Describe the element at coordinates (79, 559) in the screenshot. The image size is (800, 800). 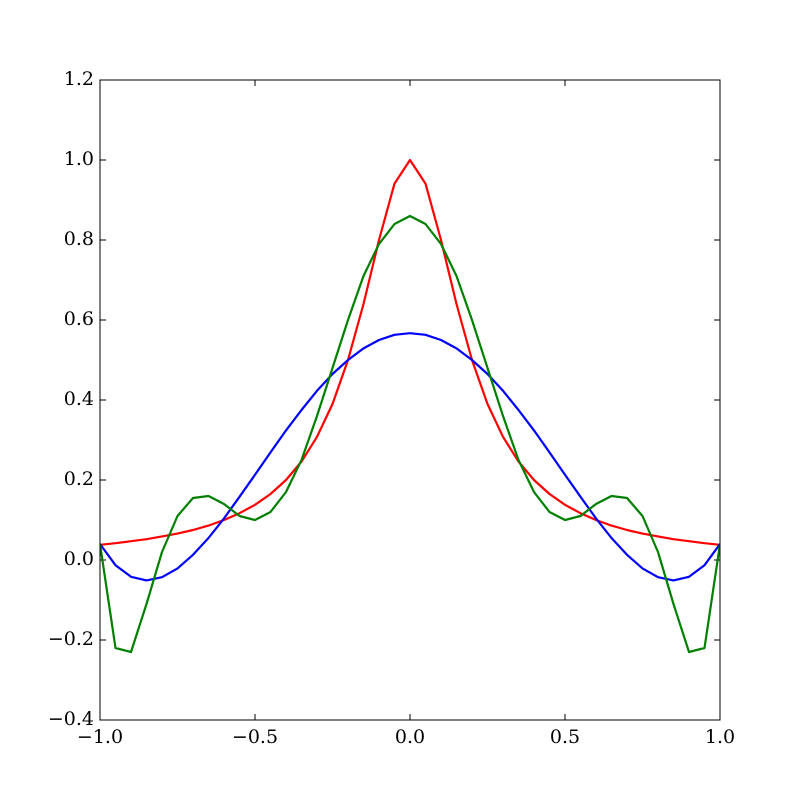
I see `y-tick-label: 0.0` at that location.